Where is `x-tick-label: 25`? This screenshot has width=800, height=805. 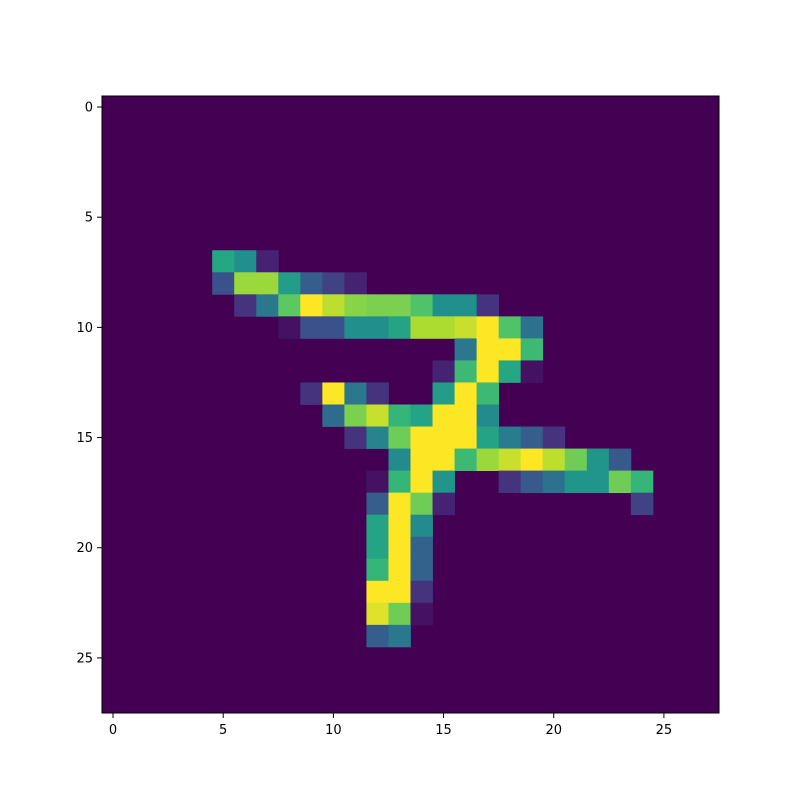
x-tick-label: 25 is located at coordinates (664, 730).